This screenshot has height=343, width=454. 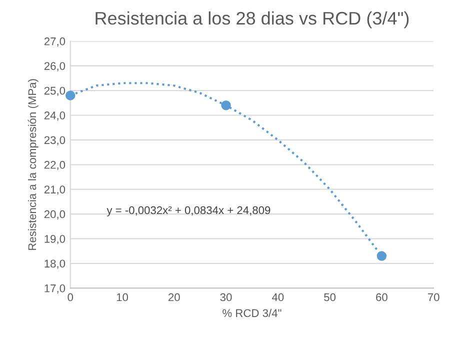 I want to click on x-tick-label: 0, so click(x=71, y=297).